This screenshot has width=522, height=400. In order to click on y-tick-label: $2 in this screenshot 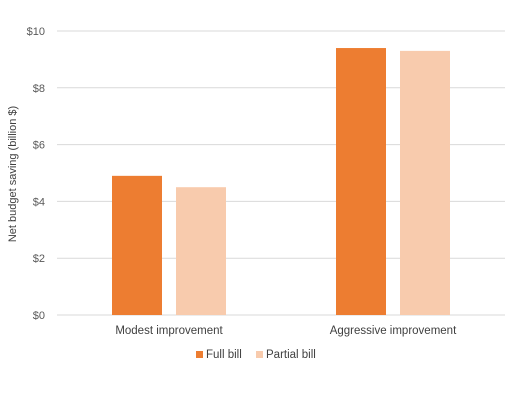, I will do `click(39, 259)`.